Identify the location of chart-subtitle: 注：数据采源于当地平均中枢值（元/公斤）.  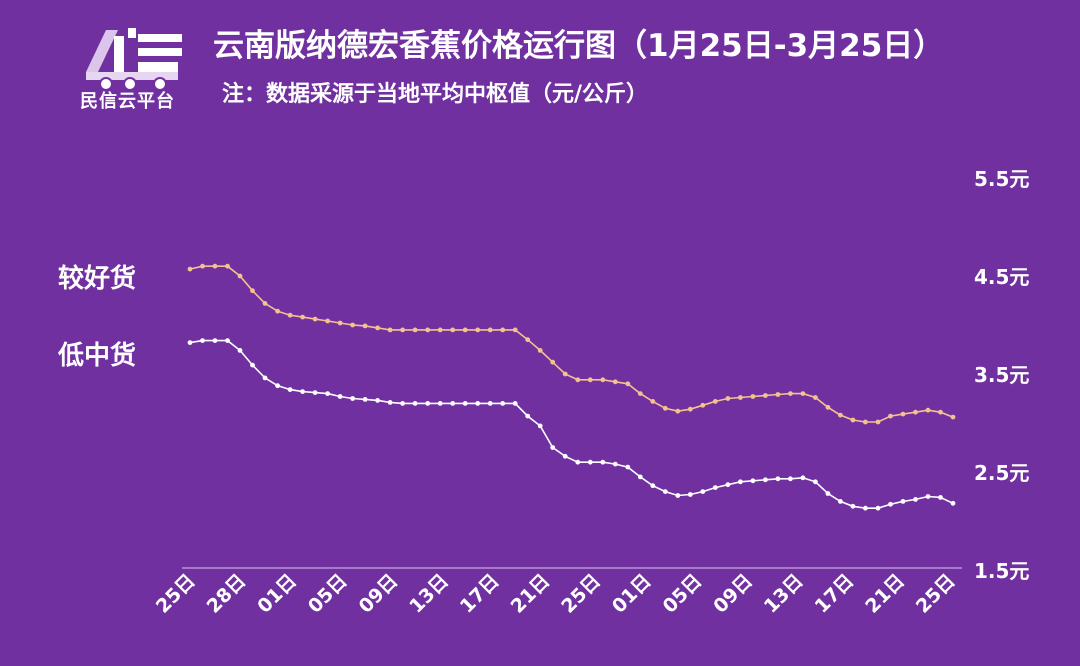
(435, 94).